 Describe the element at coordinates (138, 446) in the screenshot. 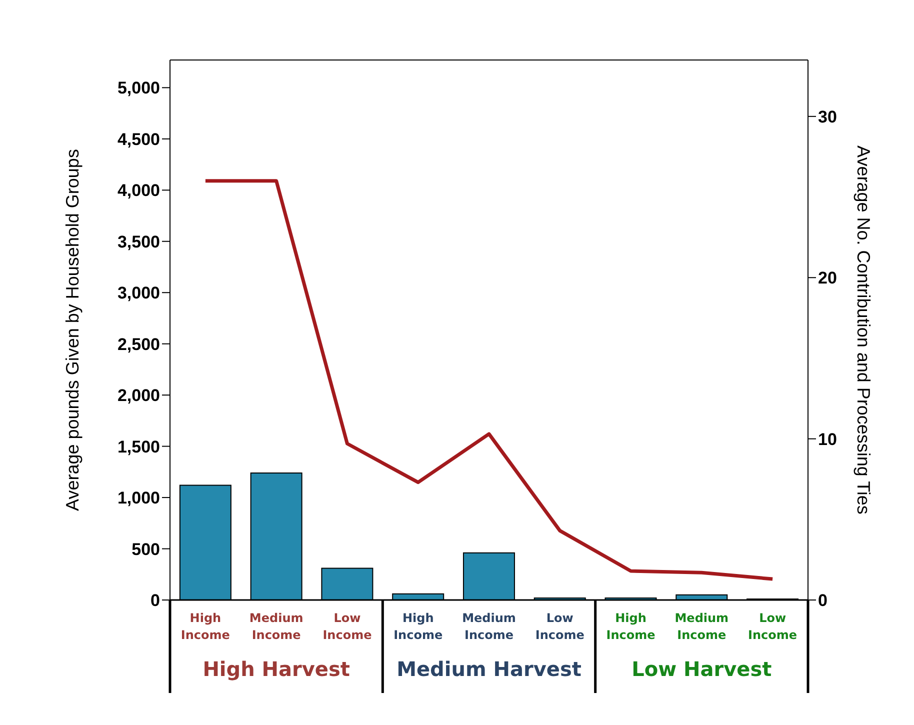

I see `y-tick-label: 1,500` at that location.